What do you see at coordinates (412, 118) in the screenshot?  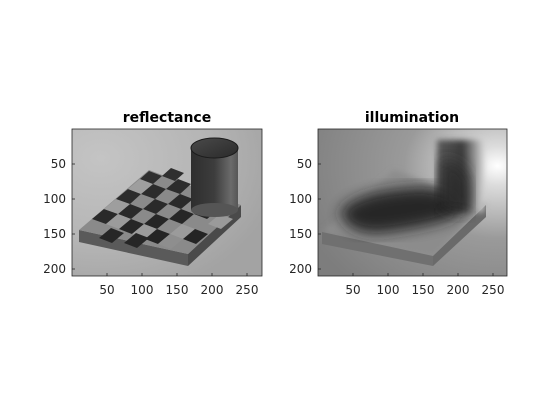 I see `panel-title: illumination` at bounding box center [412, 118].